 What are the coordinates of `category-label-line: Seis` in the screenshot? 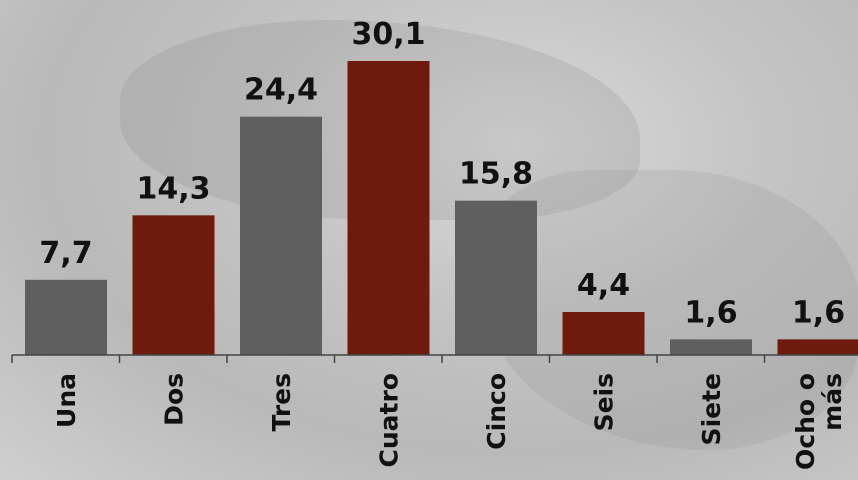 It's located at (604, 402).